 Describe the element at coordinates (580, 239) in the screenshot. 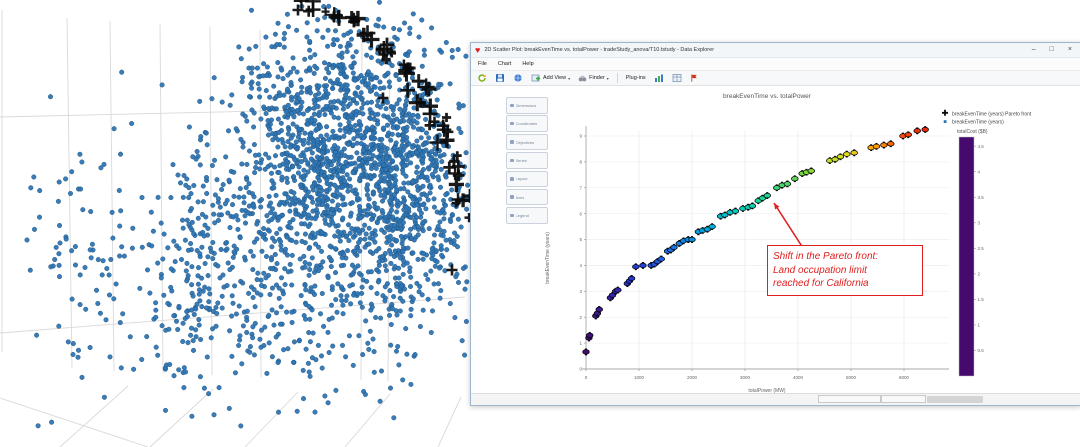

I see `svg-text: 5` at that location.